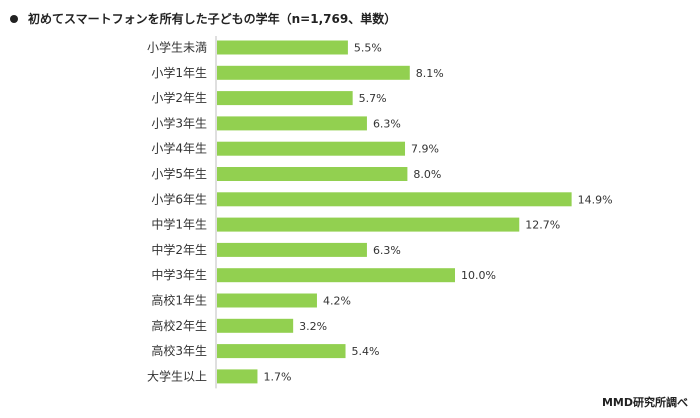 The height and width of the screenshot is (418, 700). I want to click on data-label: 12.7%, so click(542, 225).